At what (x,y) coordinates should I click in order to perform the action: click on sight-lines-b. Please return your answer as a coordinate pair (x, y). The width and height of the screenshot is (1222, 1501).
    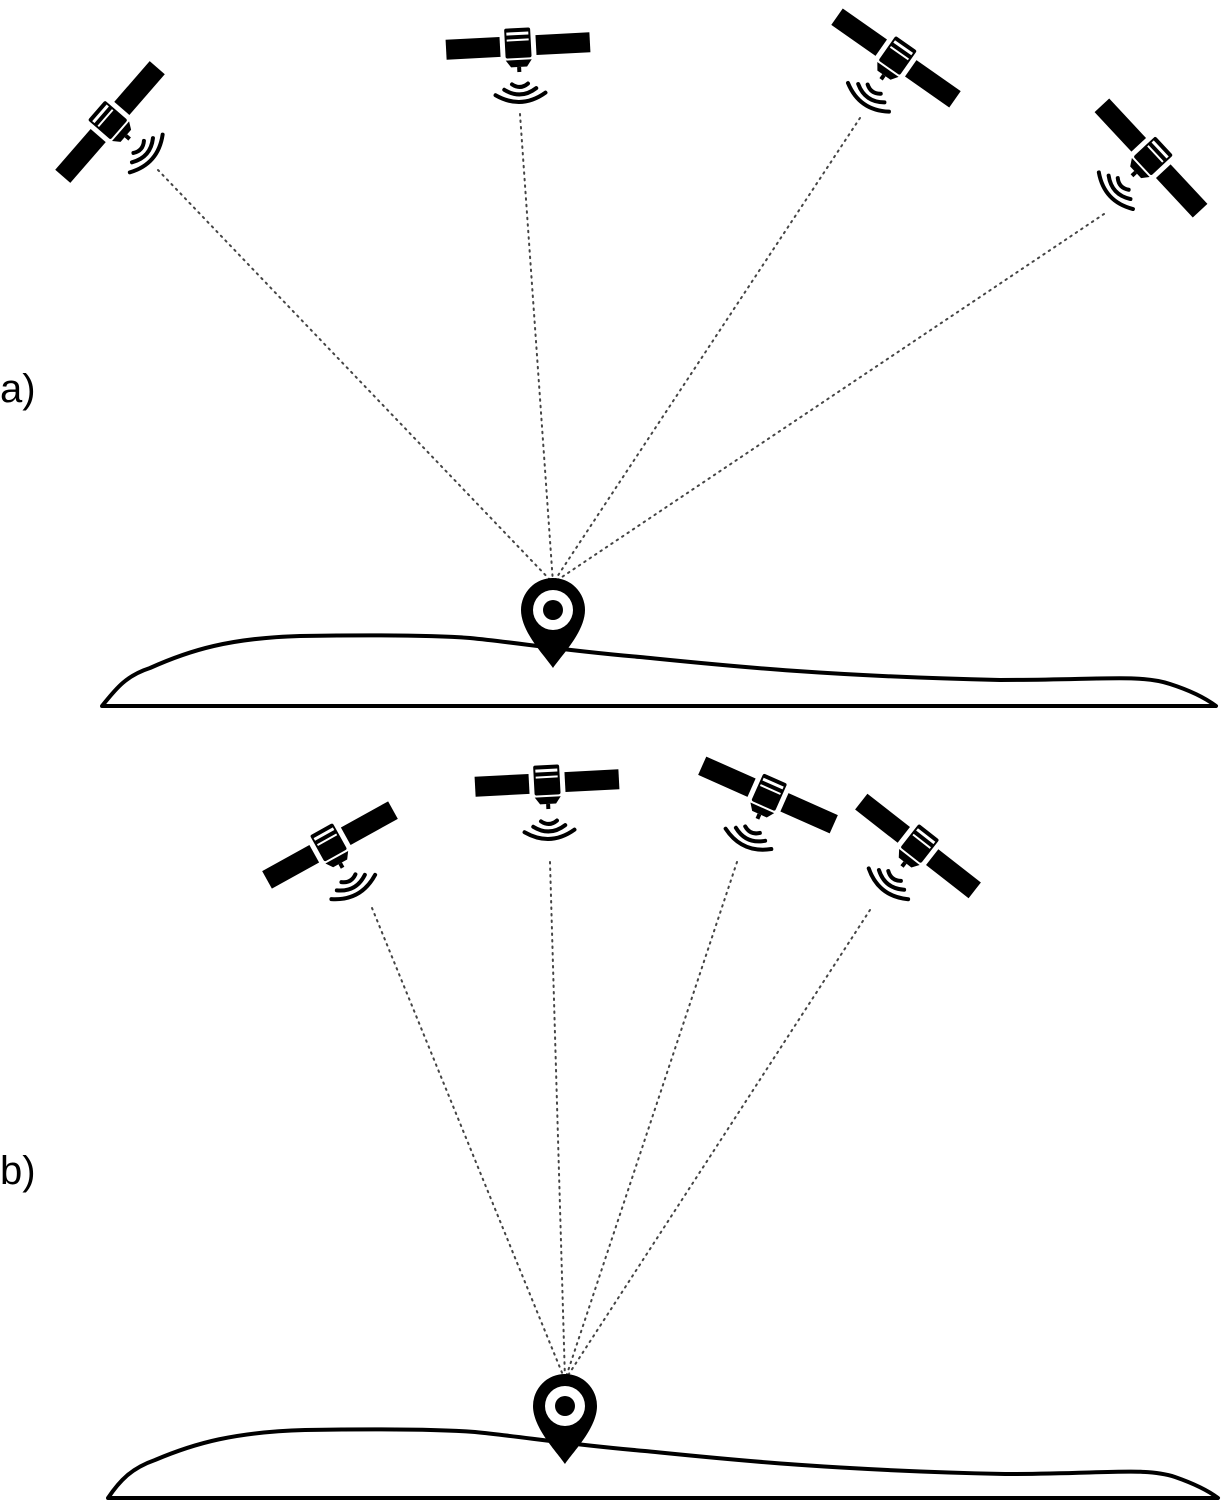
    Looking at the image, I should click on (621, 1121).